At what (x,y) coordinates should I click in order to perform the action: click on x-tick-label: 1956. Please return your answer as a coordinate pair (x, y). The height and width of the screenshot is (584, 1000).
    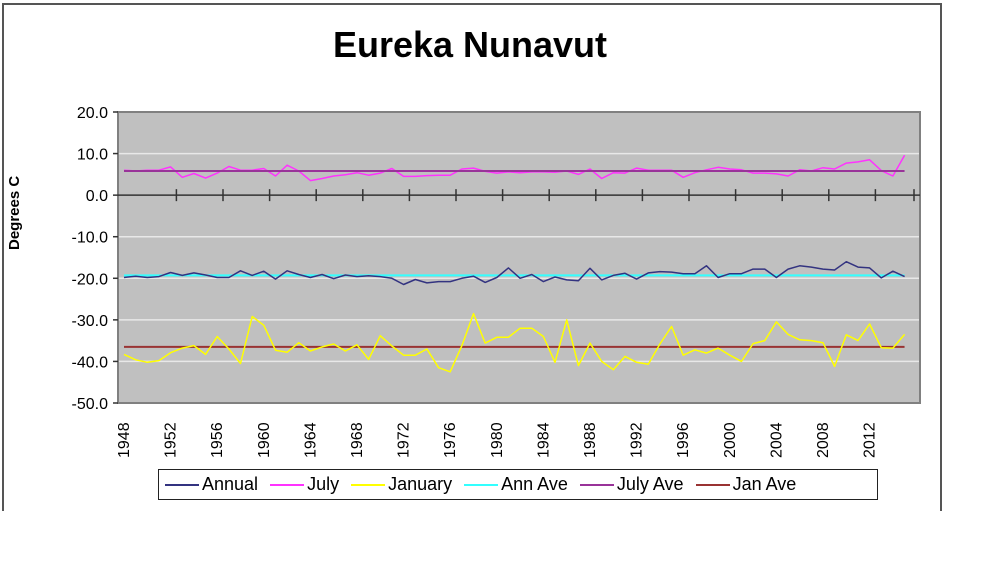
    Looking at the image, I should click on (217, 440).